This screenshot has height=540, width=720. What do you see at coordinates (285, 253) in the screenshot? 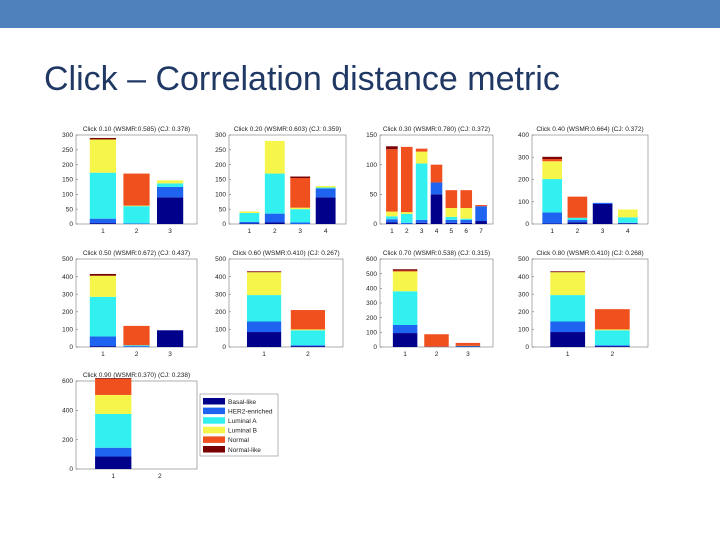
I see `chart-title: Click 0.60 (WSMR:0.410) (CJ: 0.267)` at bounding box center [285, 253].